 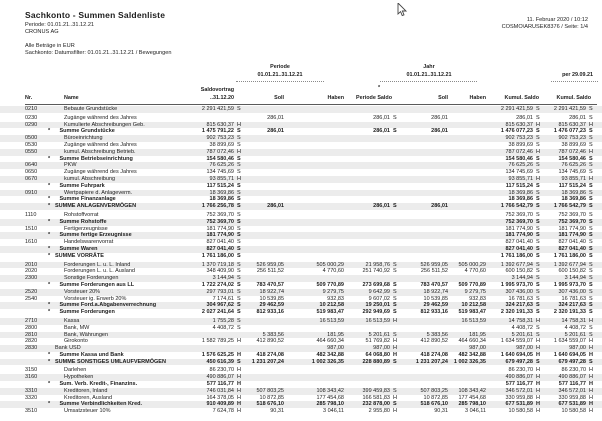 I want to click on cell-account-no: 2820, so click(x=31, y=341).